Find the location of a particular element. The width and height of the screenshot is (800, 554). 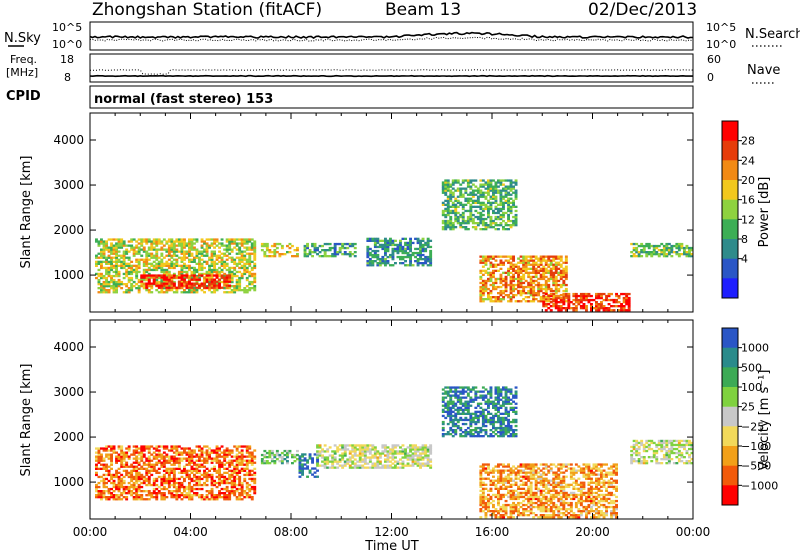

freq-strip-frame is located at coordinates (391, 68).